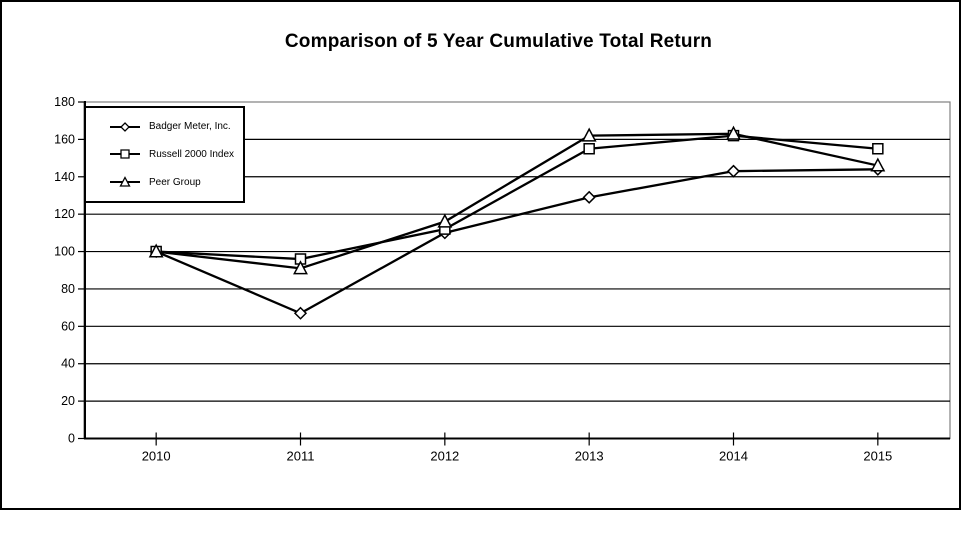 The image size is (961, 540). Describe the element at coordinates (878, 148) in the screenshot. I see `square-marker-2015` at that location.